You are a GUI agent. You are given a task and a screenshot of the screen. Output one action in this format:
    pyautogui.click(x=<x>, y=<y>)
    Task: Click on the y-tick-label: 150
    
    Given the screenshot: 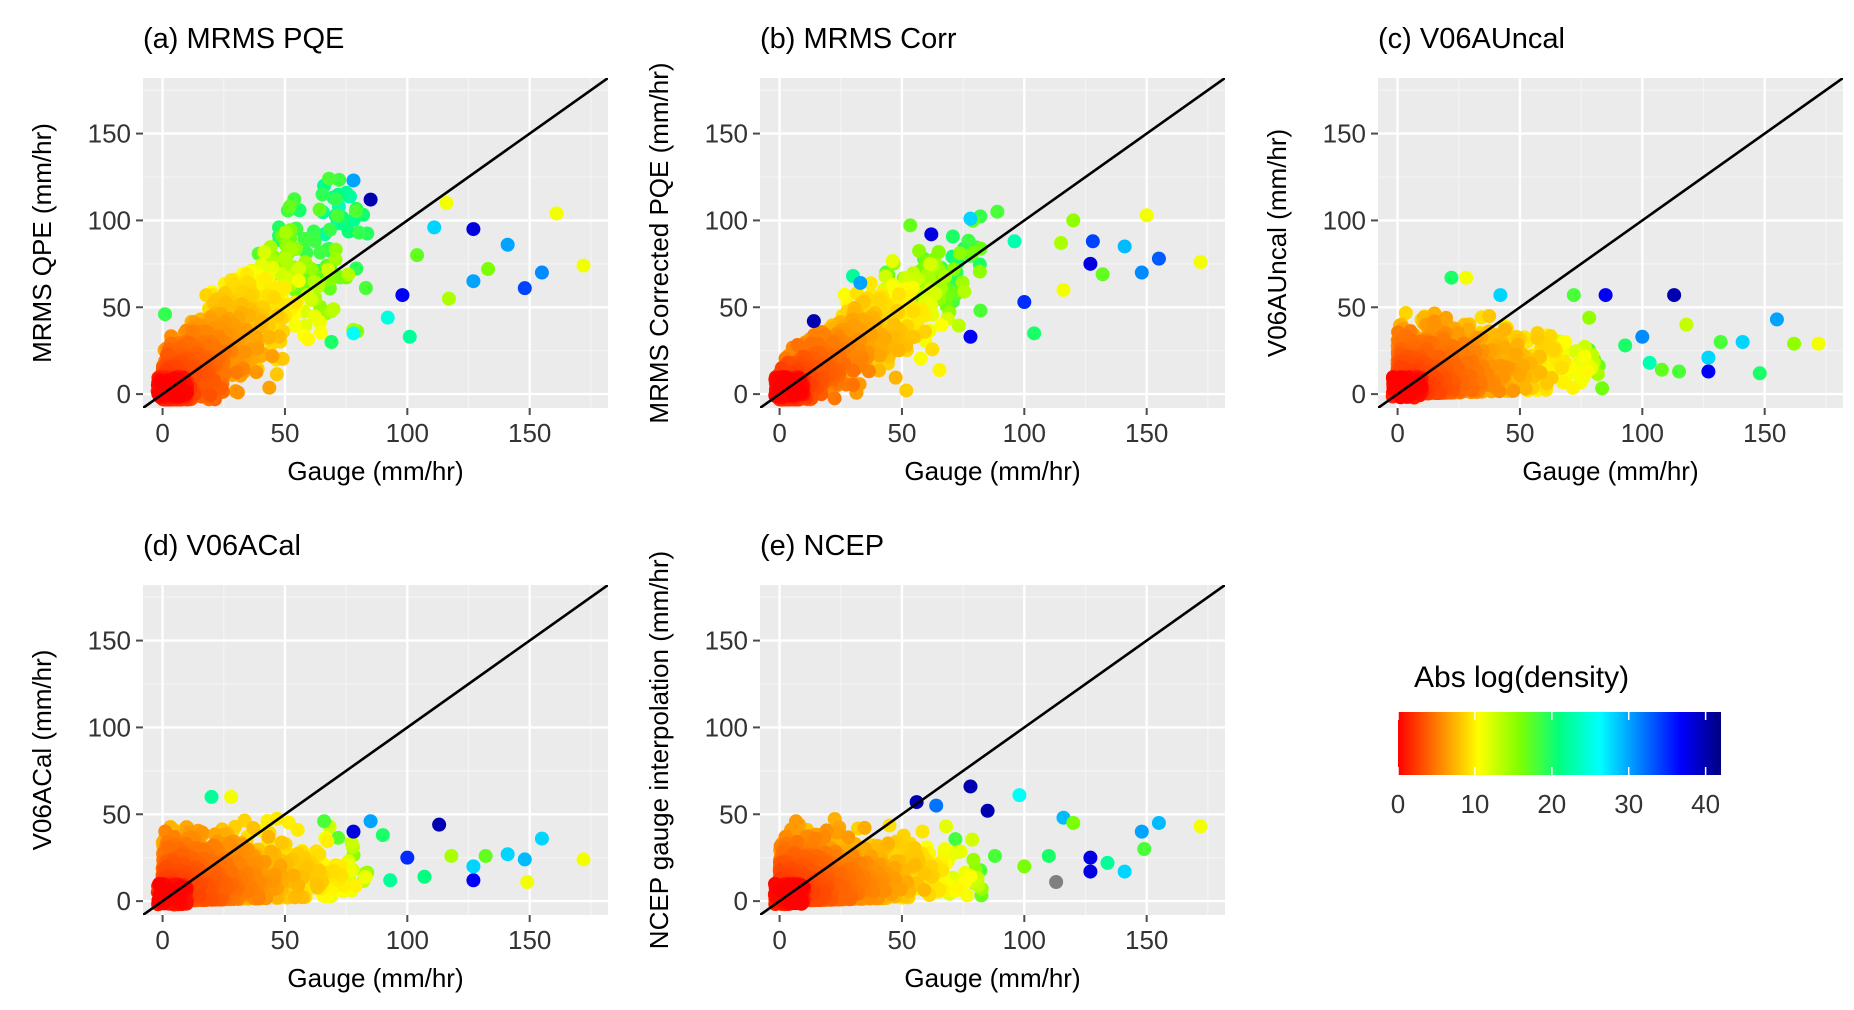 What is the action you would take?
    pyautogui.click(x=109, y=134)
    